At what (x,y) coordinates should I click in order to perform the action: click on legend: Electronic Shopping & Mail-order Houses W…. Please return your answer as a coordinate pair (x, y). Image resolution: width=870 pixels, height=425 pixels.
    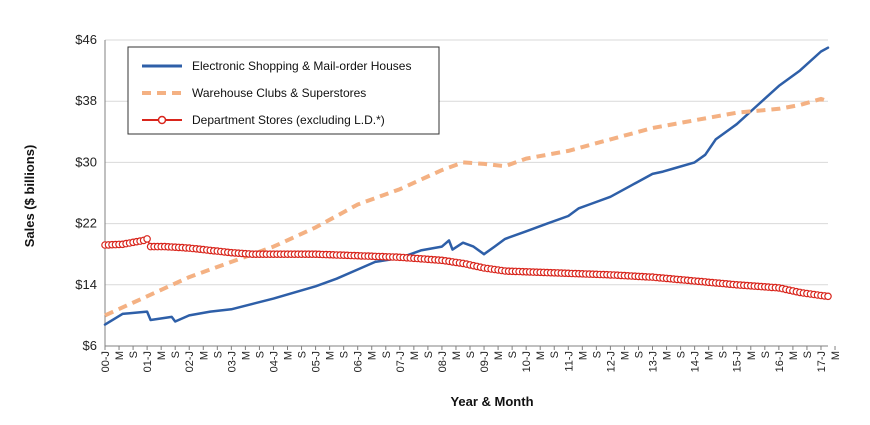
    Looking at the image, I should click on (283, 90).